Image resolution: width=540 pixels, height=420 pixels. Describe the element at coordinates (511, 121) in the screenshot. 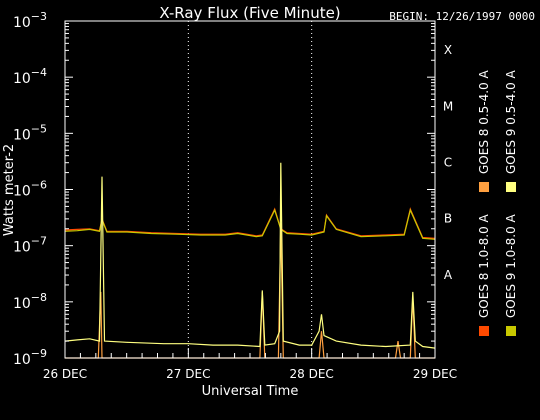

I see `legend-label: GOES 9 0.5-4.0 A` at that location.